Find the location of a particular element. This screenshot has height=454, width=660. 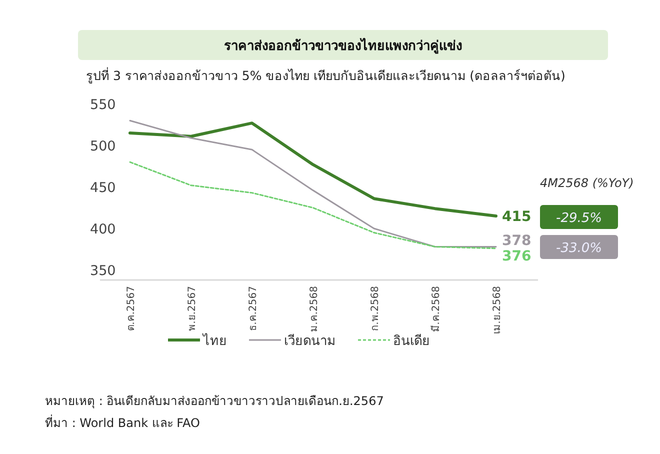

text: ที่มา : World Bank และ FAO is located at coordinates (122, 422).